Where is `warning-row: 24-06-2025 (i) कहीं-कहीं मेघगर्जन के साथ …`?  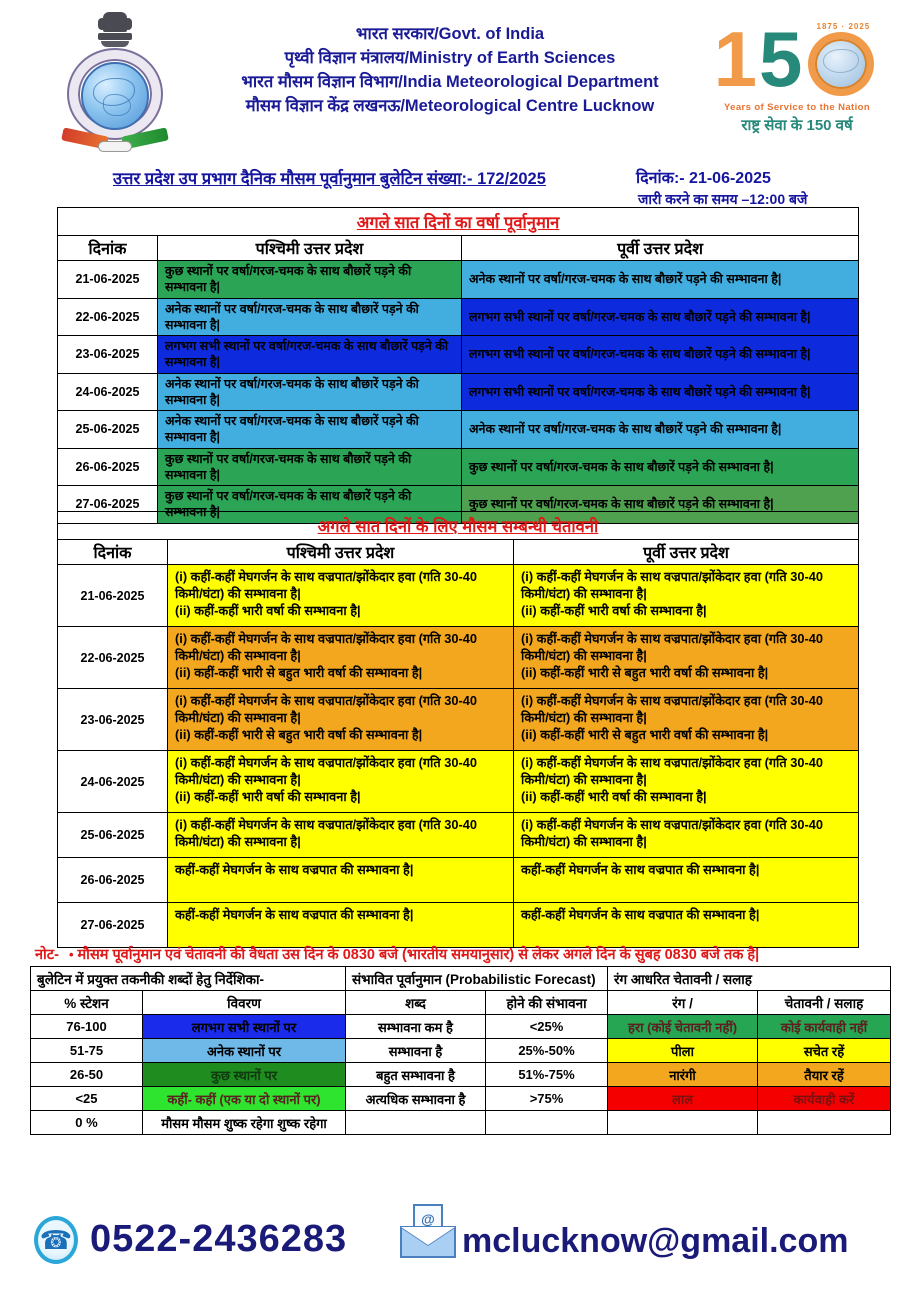 warning-row: 24-06-2025 (i) कहीं-कहीं मेघगर्जन के साथ … is located at coordinates (458, 781).